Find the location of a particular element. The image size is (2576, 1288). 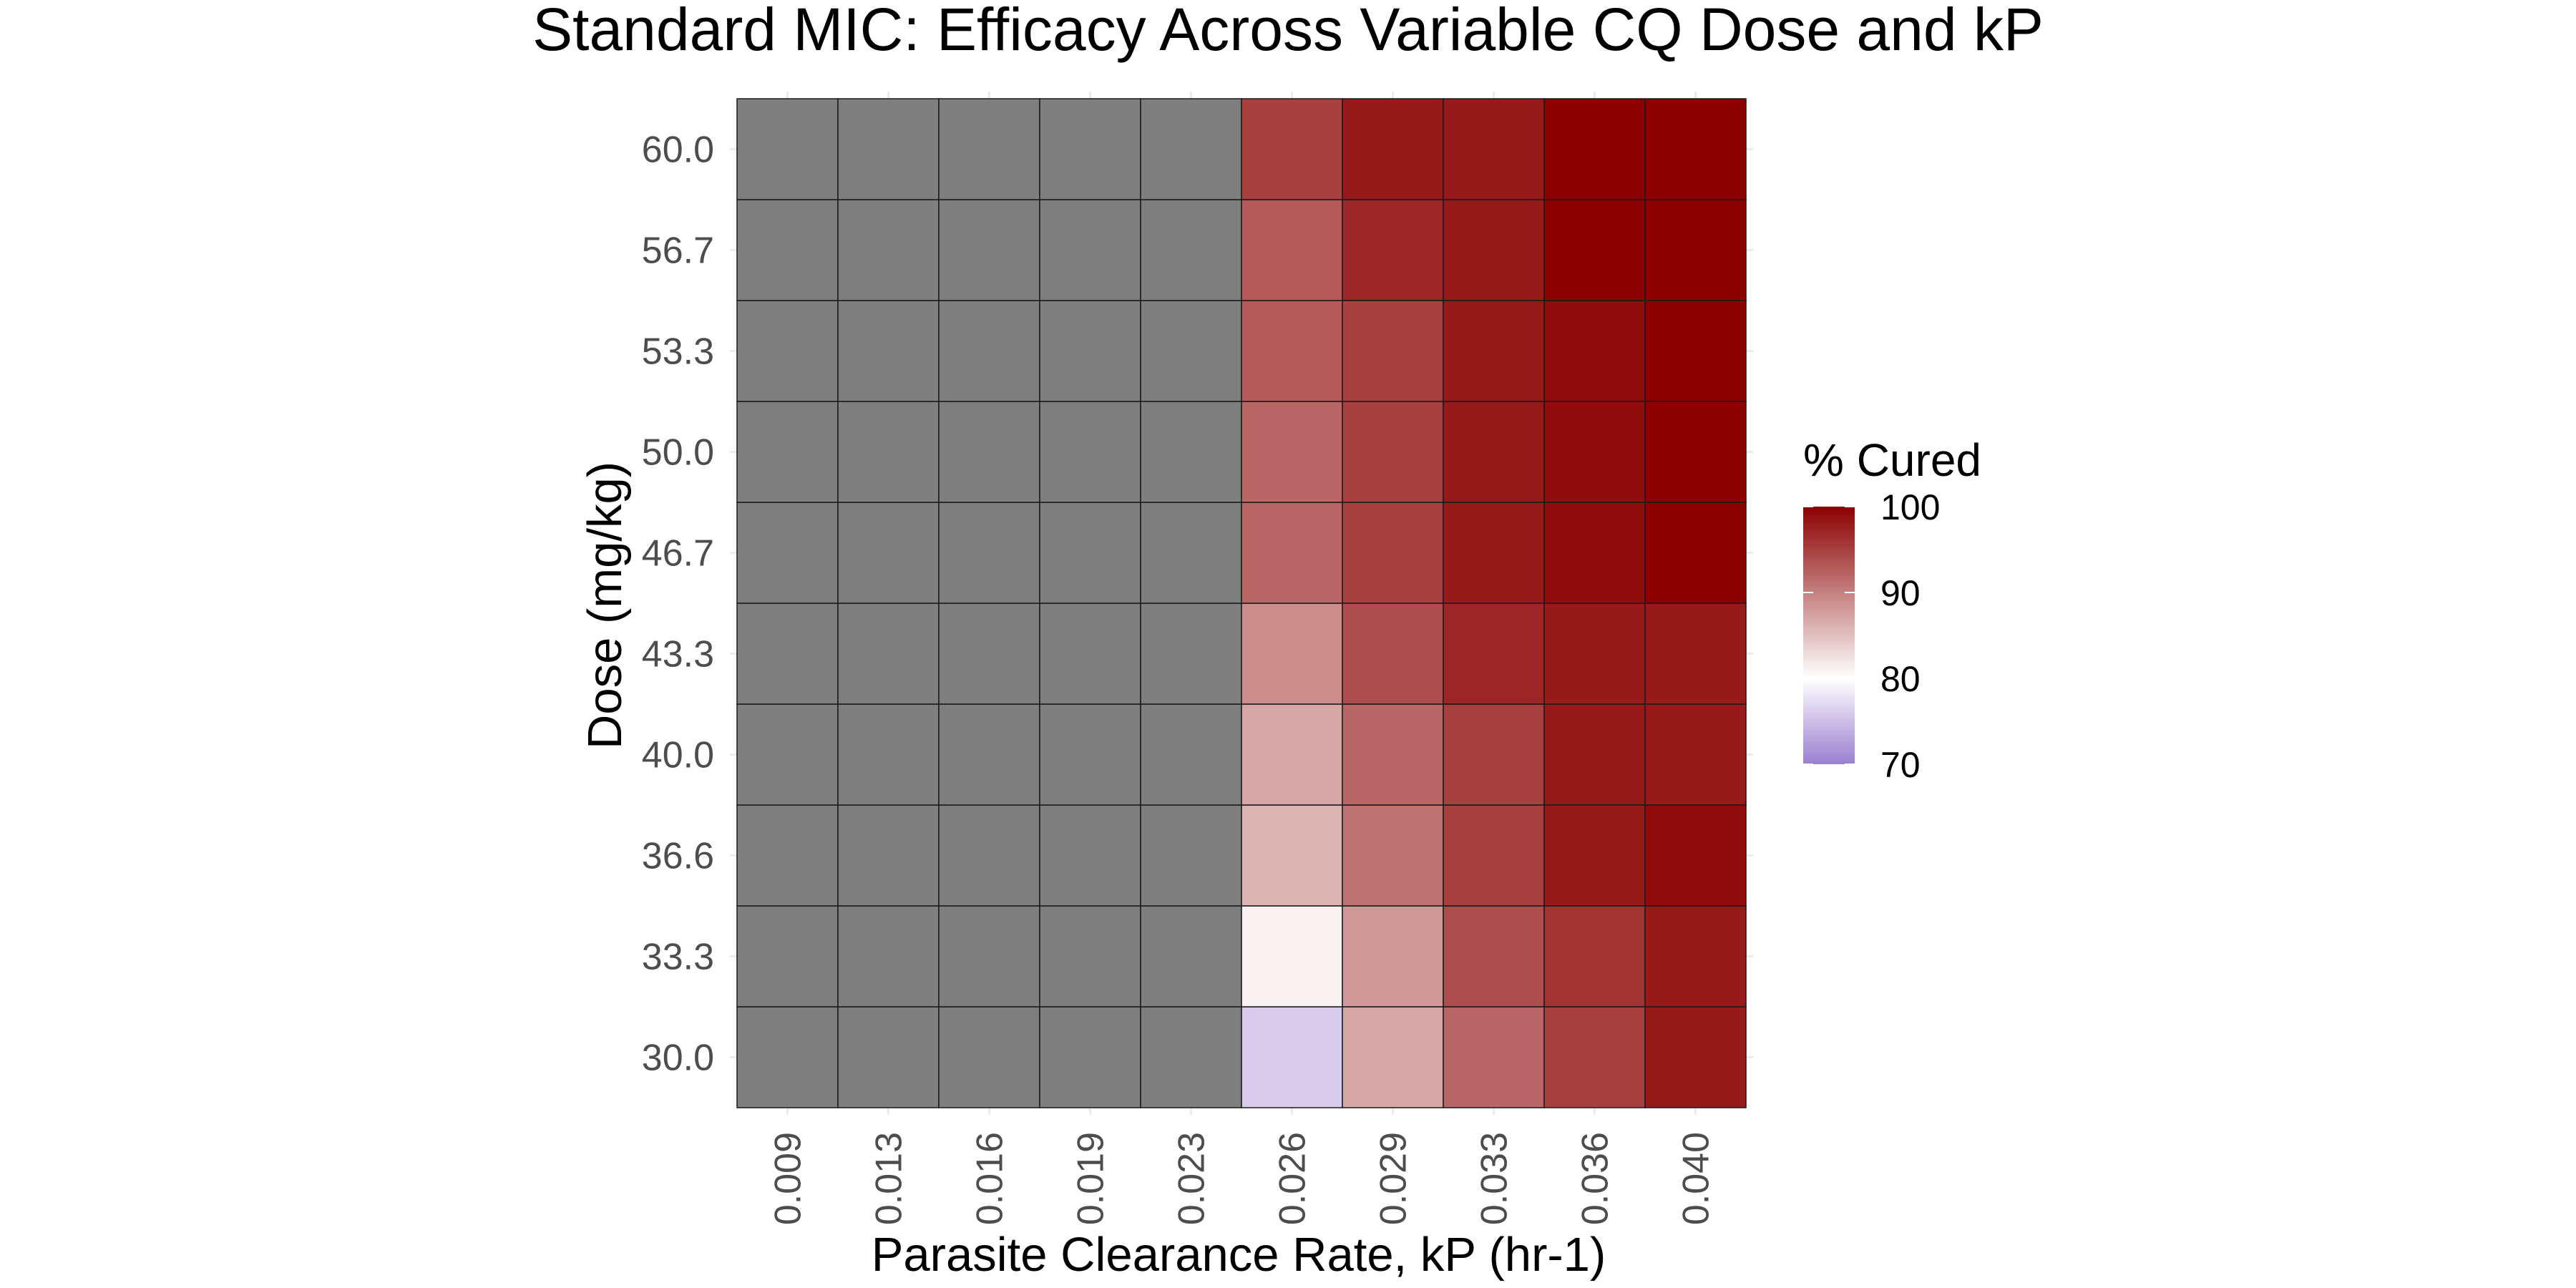

legend-title: % Cured is located at coordinates (1892, 460).